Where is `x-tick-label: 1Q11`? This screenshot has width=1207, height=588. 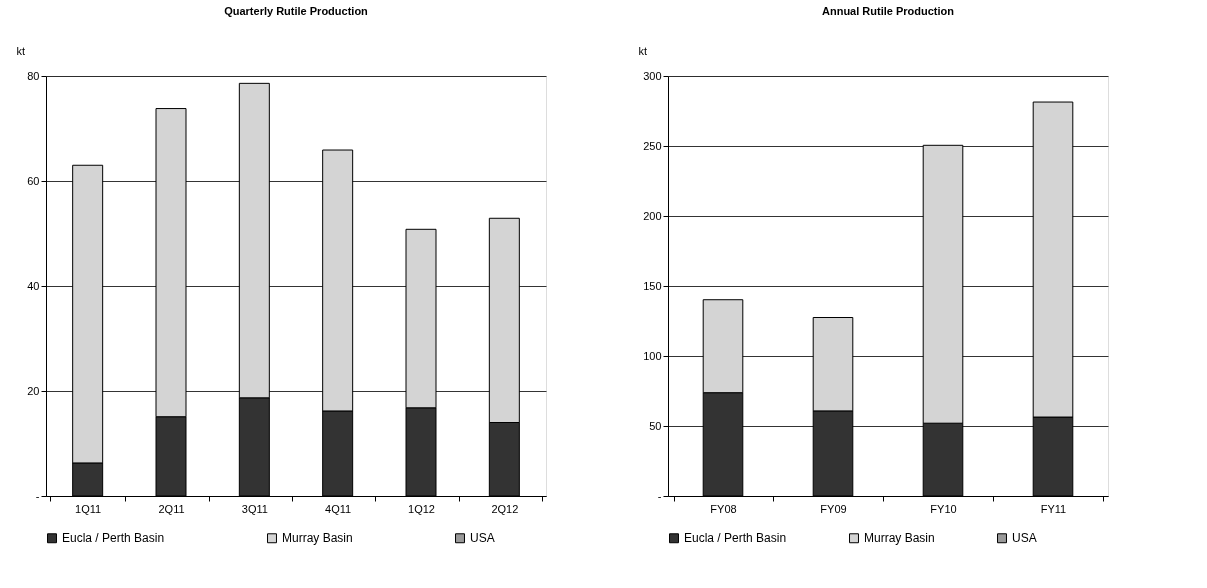 x-tick-label: 1Q11 is located at coordinates (88, 508).